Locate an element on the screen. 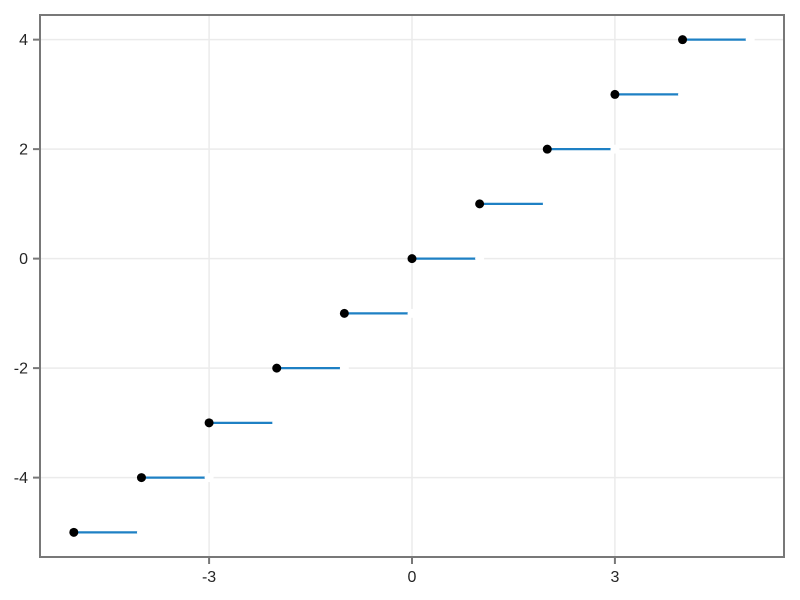 This screenshot has width=800, height=600. y-tick-label: -4 is located at coordinates (21, 478).